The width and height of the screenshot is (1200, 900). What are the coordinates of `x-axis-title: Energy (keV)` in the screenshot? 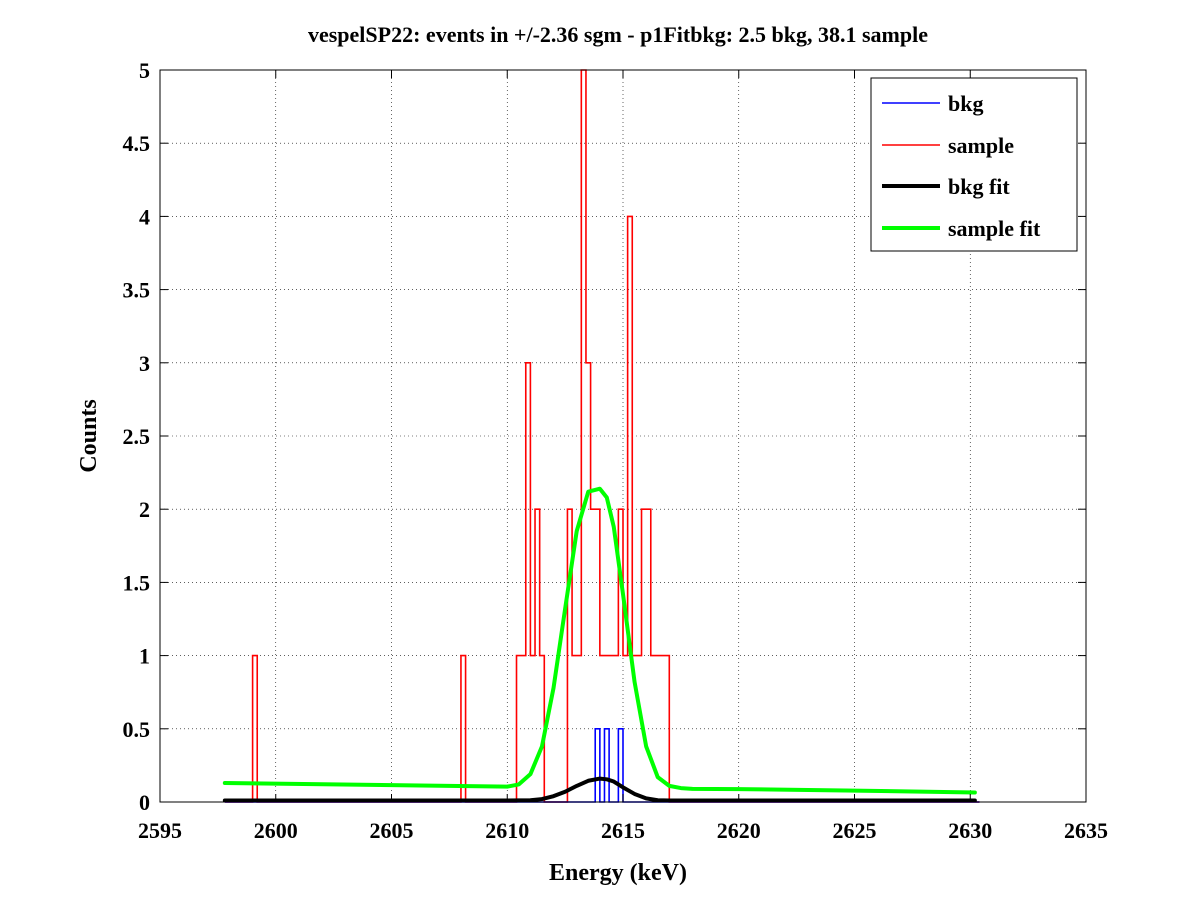 It's located at (618, 873).